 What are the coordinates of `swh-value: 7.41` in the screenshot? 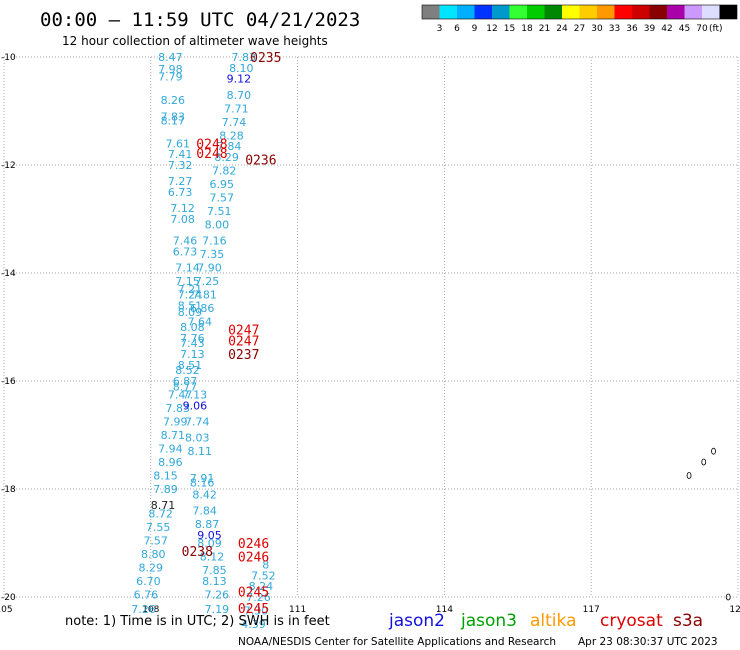 It's located at (180, 154).